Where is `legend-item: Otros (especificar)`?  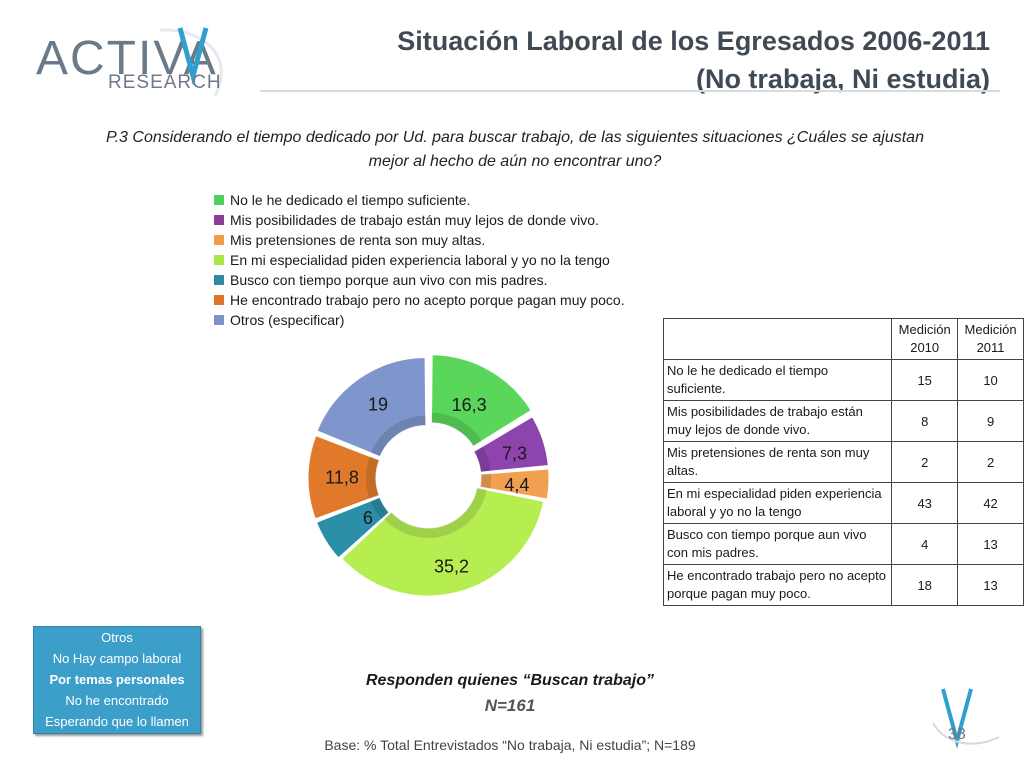 legend-item: Otros (especificar) is located at coordinates (419, 320).